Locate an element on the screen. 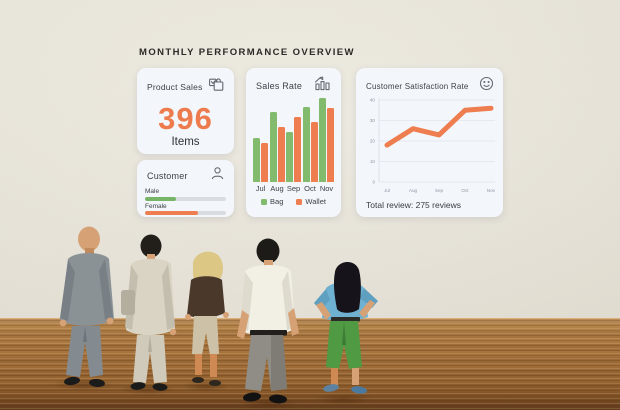  customer-card: Customer Male Female is located at coordinates (185, 188).